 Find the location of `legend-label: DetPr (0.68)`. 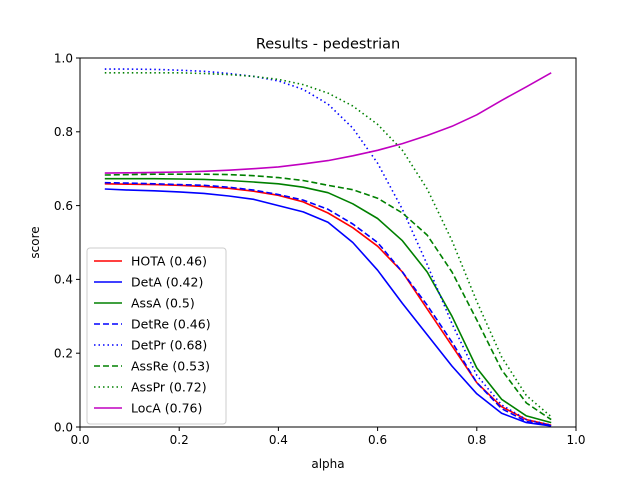

legend-label: DetPr (0.68) is located at coordinates (169, 345).